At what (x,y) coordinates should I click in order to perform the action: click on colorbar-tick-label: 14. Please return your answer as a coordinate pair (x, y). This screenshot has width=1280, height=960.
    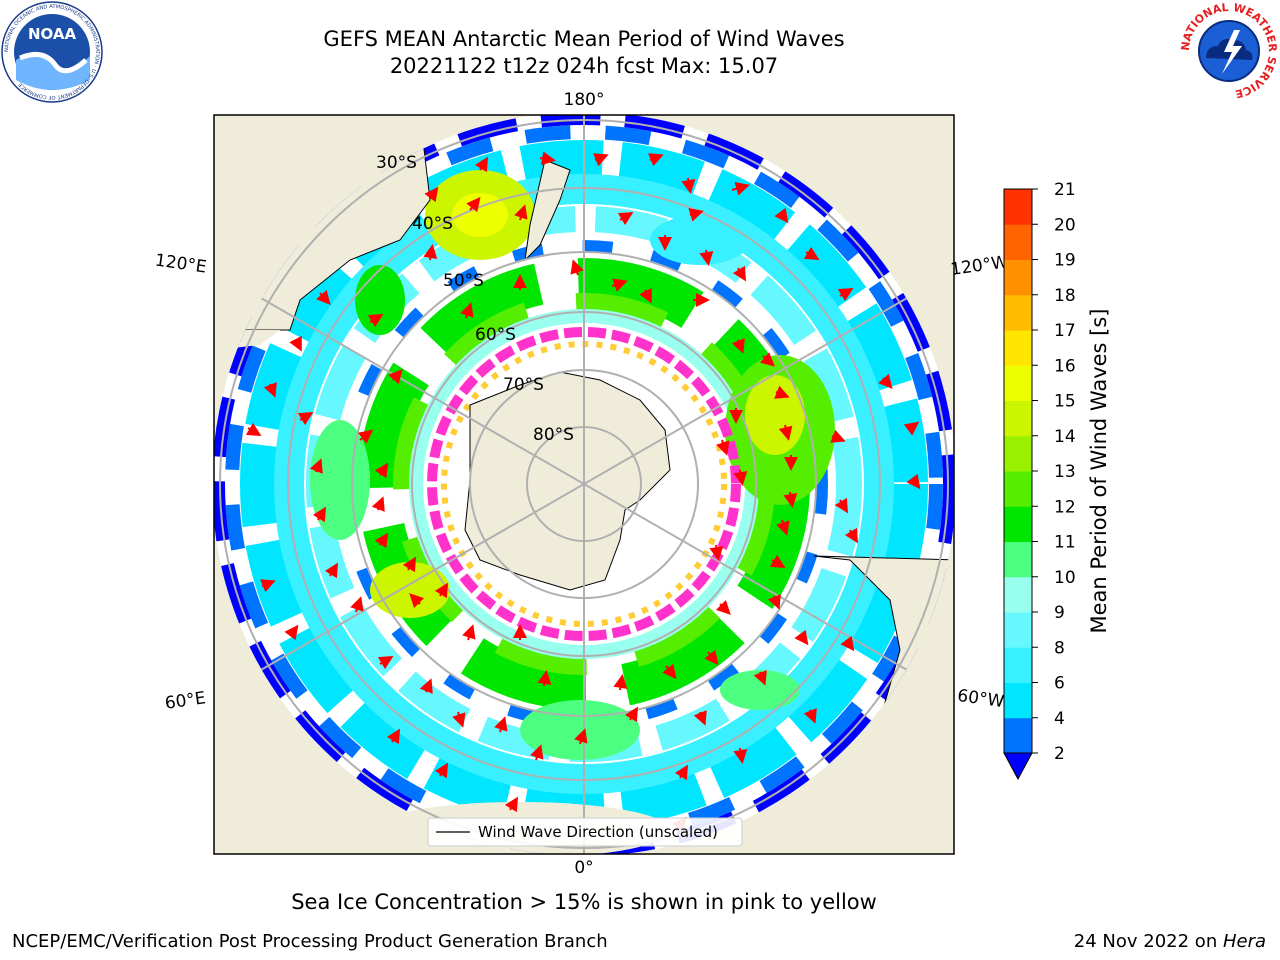
    Looking at the image, I should click on (1065, 437).